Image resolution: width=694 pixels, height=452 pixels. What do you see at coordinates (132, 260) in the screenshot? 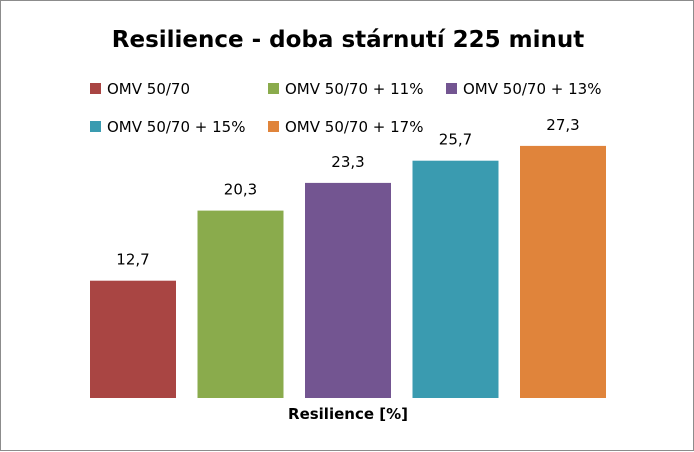
I see `data-label-1: 12,7` at bounding box center [132, 260].